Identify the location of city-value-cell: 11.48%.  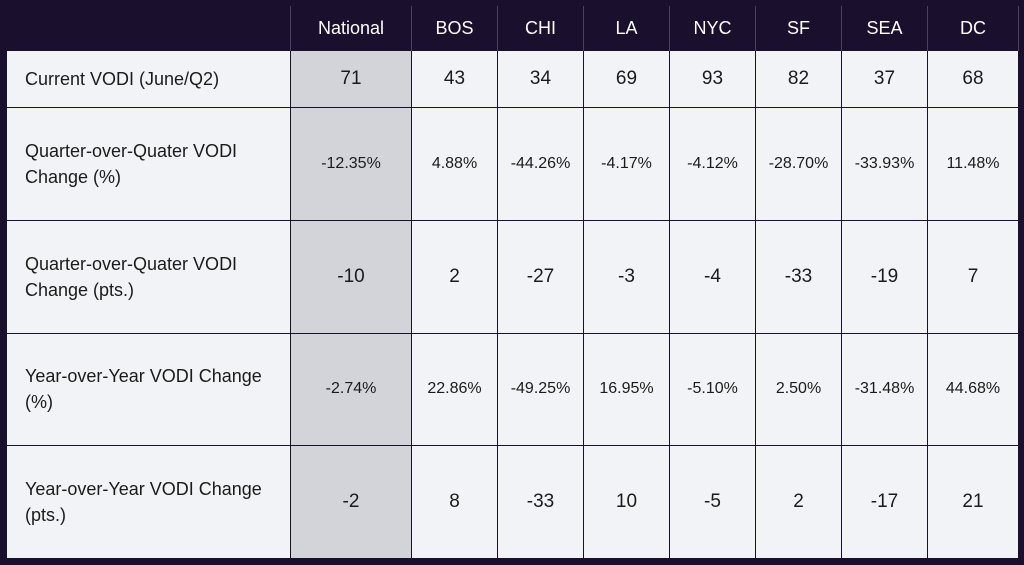
(973, 164).